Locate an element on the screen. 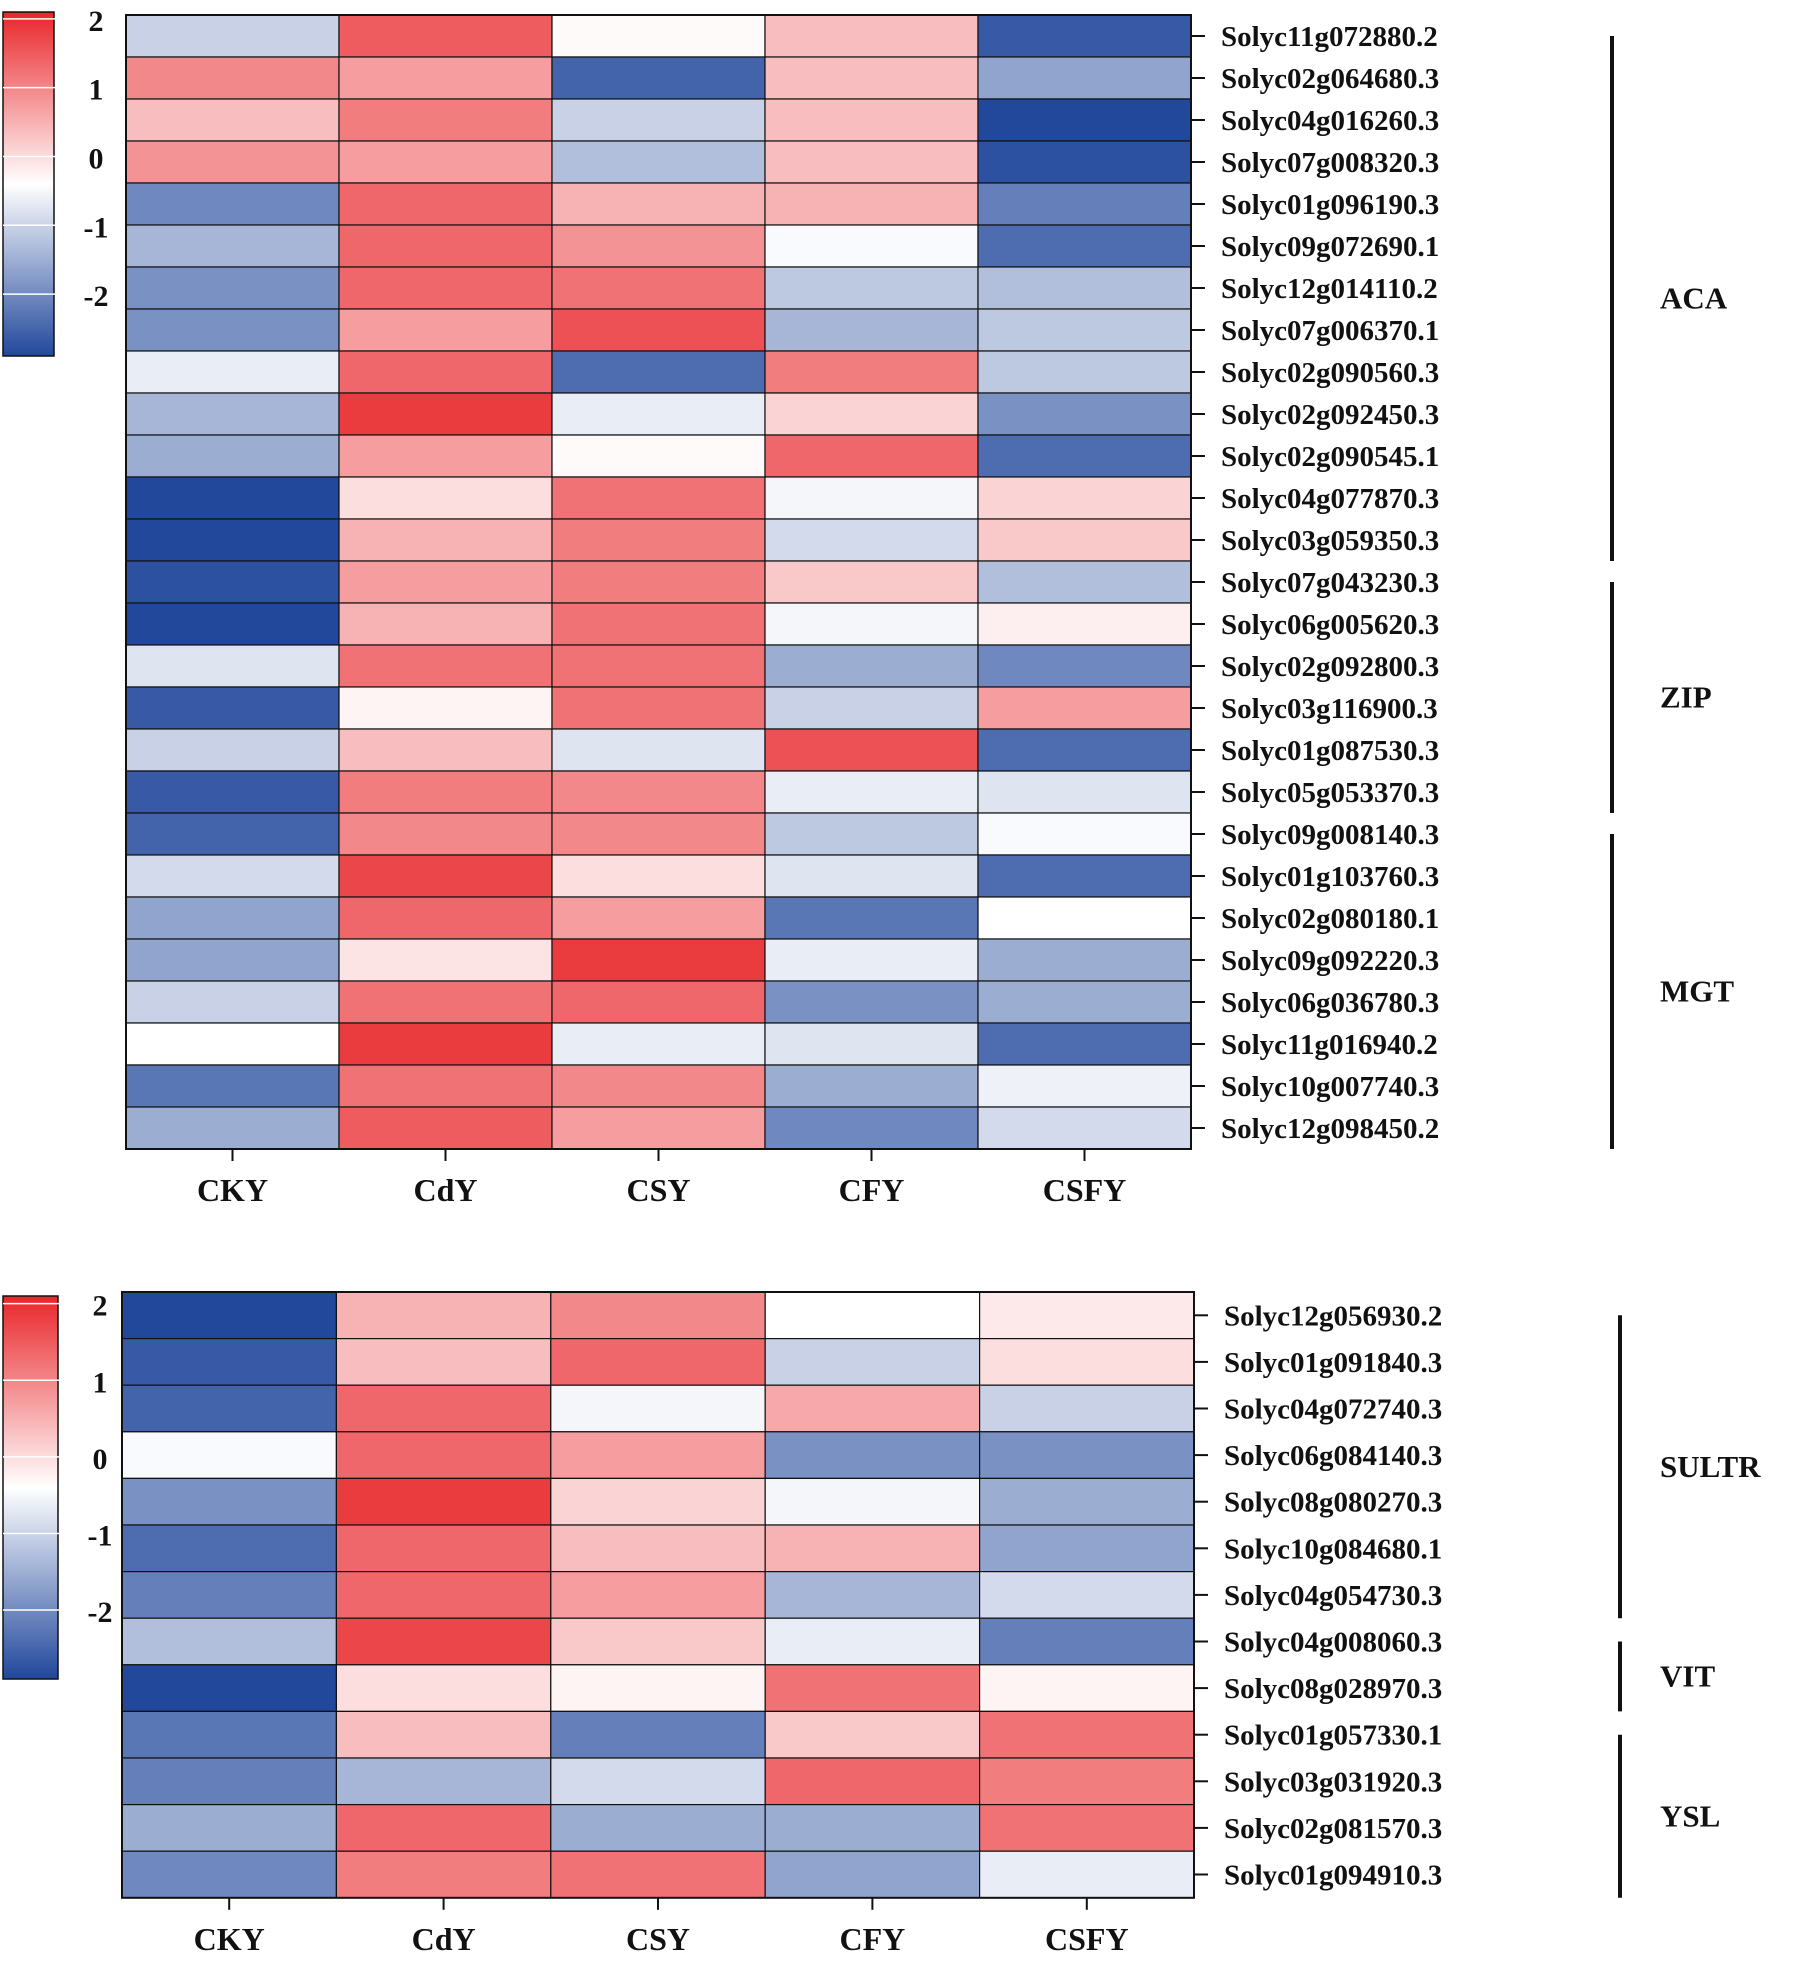 The width and height of the screenshot is (1805, 1962). column-label: CKY is located at coordinates (229, 1939).